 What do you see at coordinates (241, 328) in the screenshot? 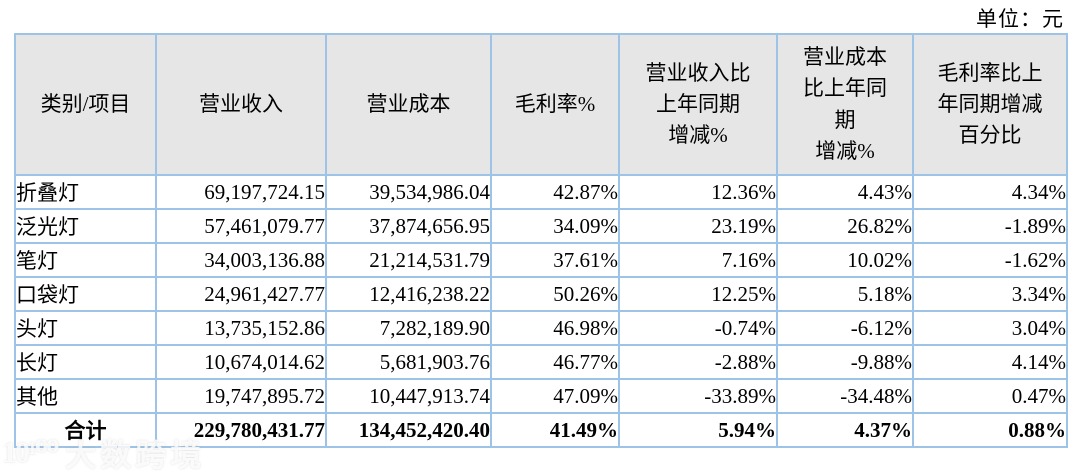
I see `value-cell: 13,735,152.86` at bounding box center [241, 328].